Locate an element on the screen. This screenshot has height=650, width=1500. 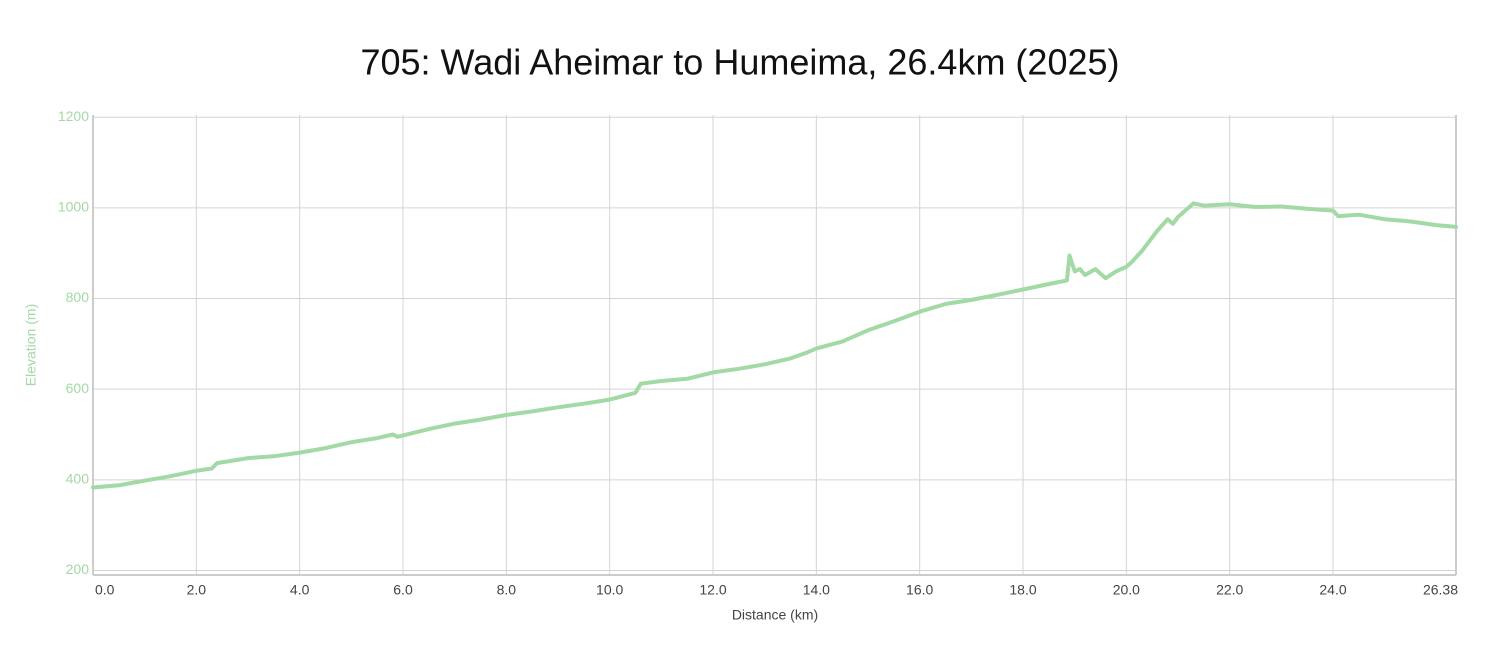
y-tick-label: 800 is located at coordinates (78, 297).